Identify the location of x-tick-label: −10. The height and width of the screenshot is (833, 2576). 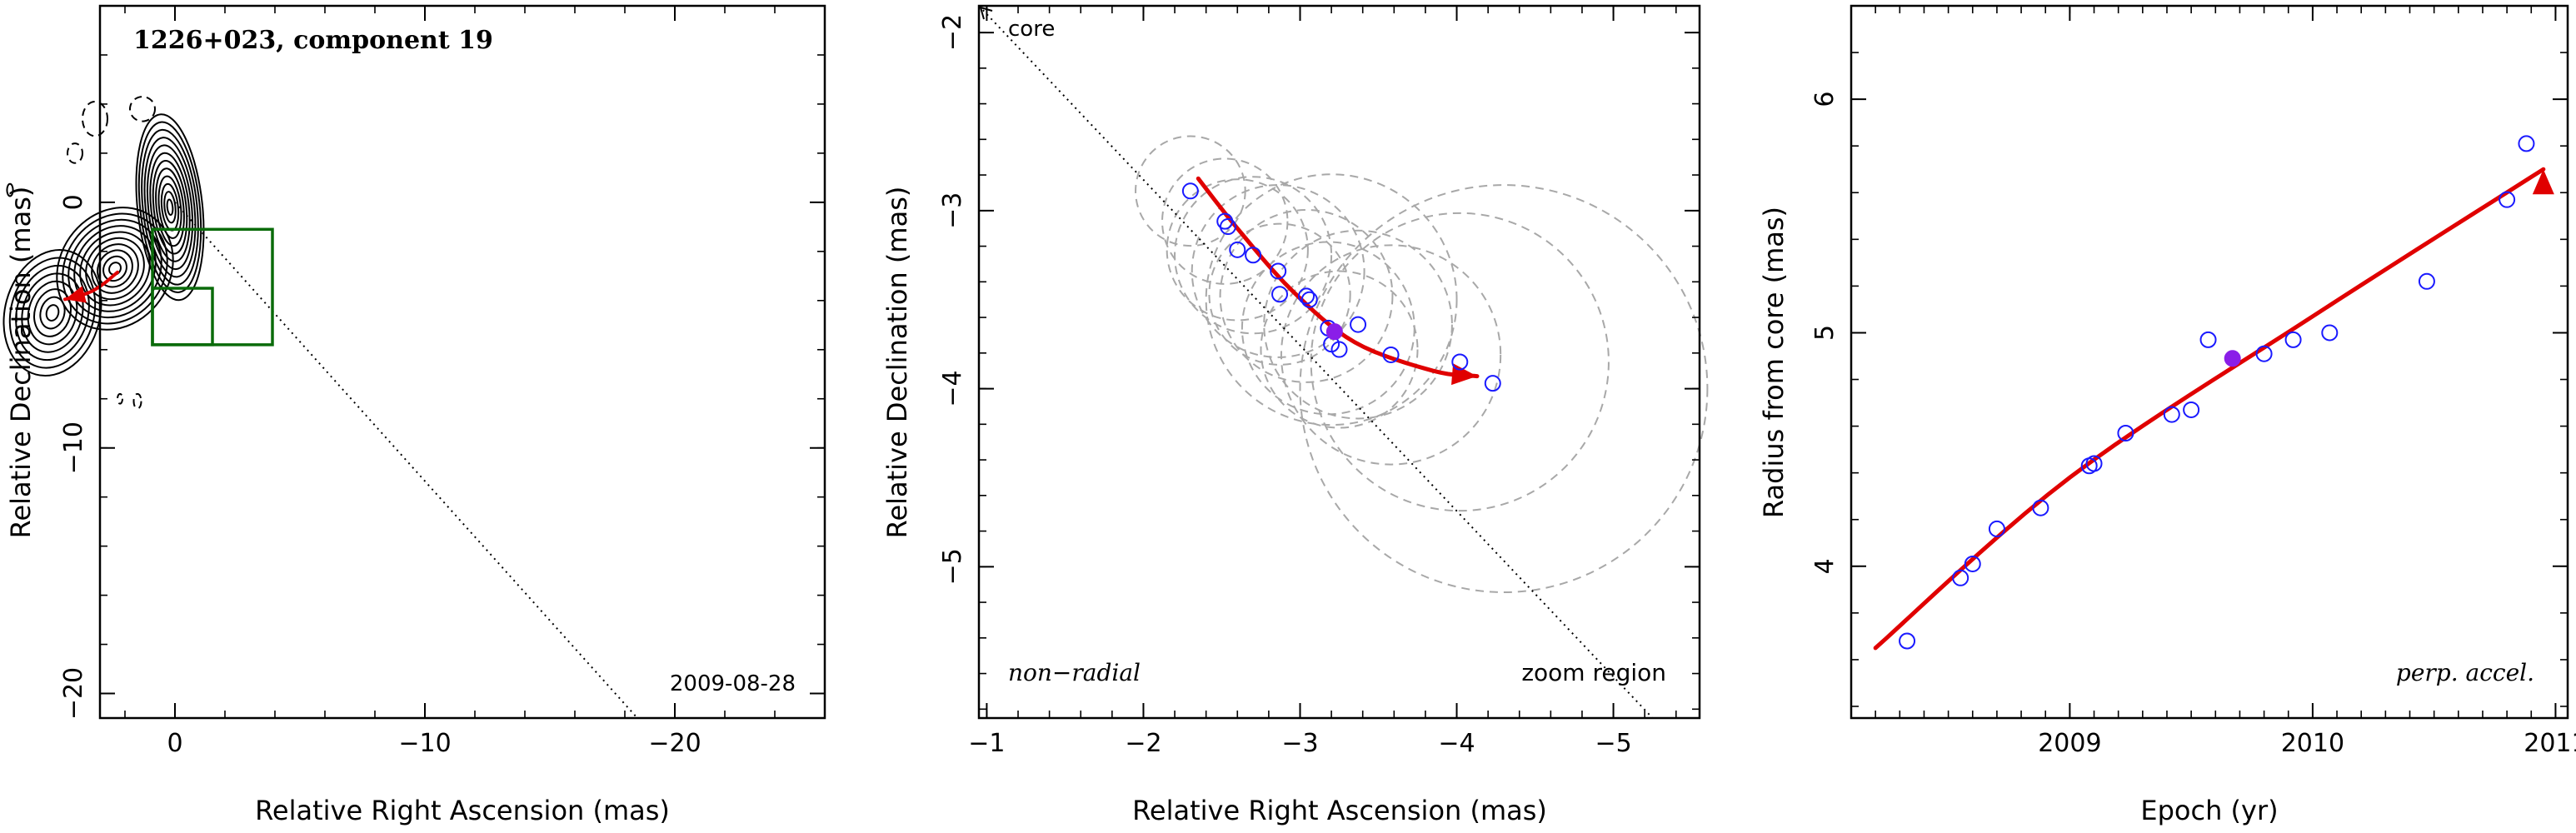
(424, 743).